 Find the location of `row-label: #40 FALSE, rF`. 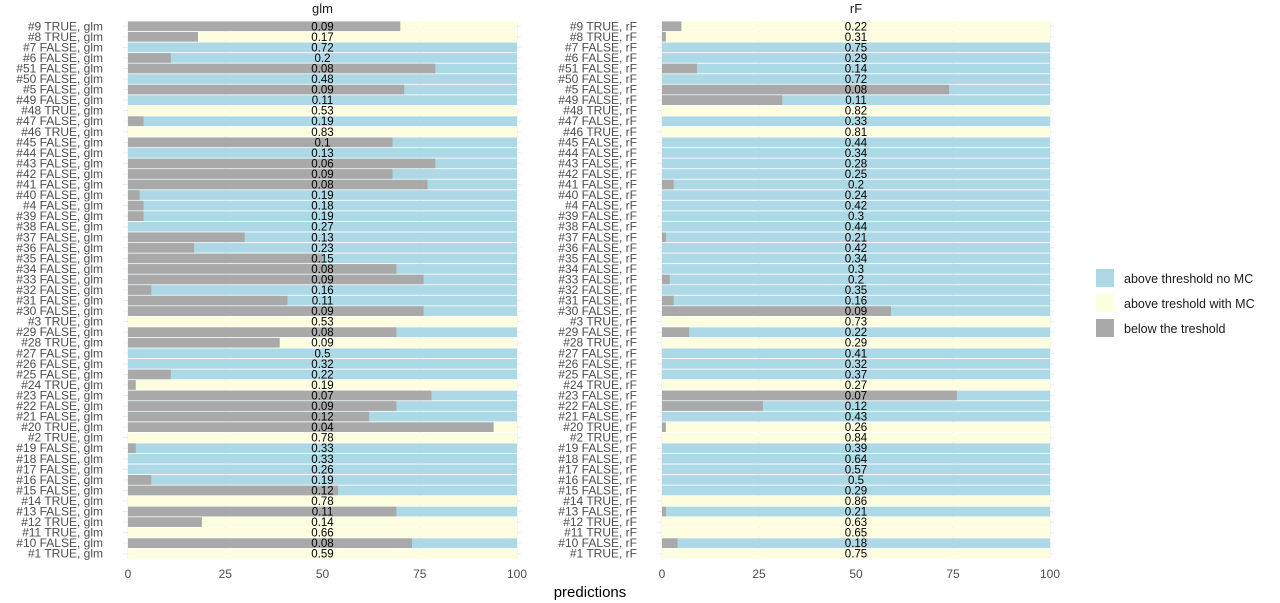

row-label: #40 FALSE, rF is located at coordinates (597, 195).